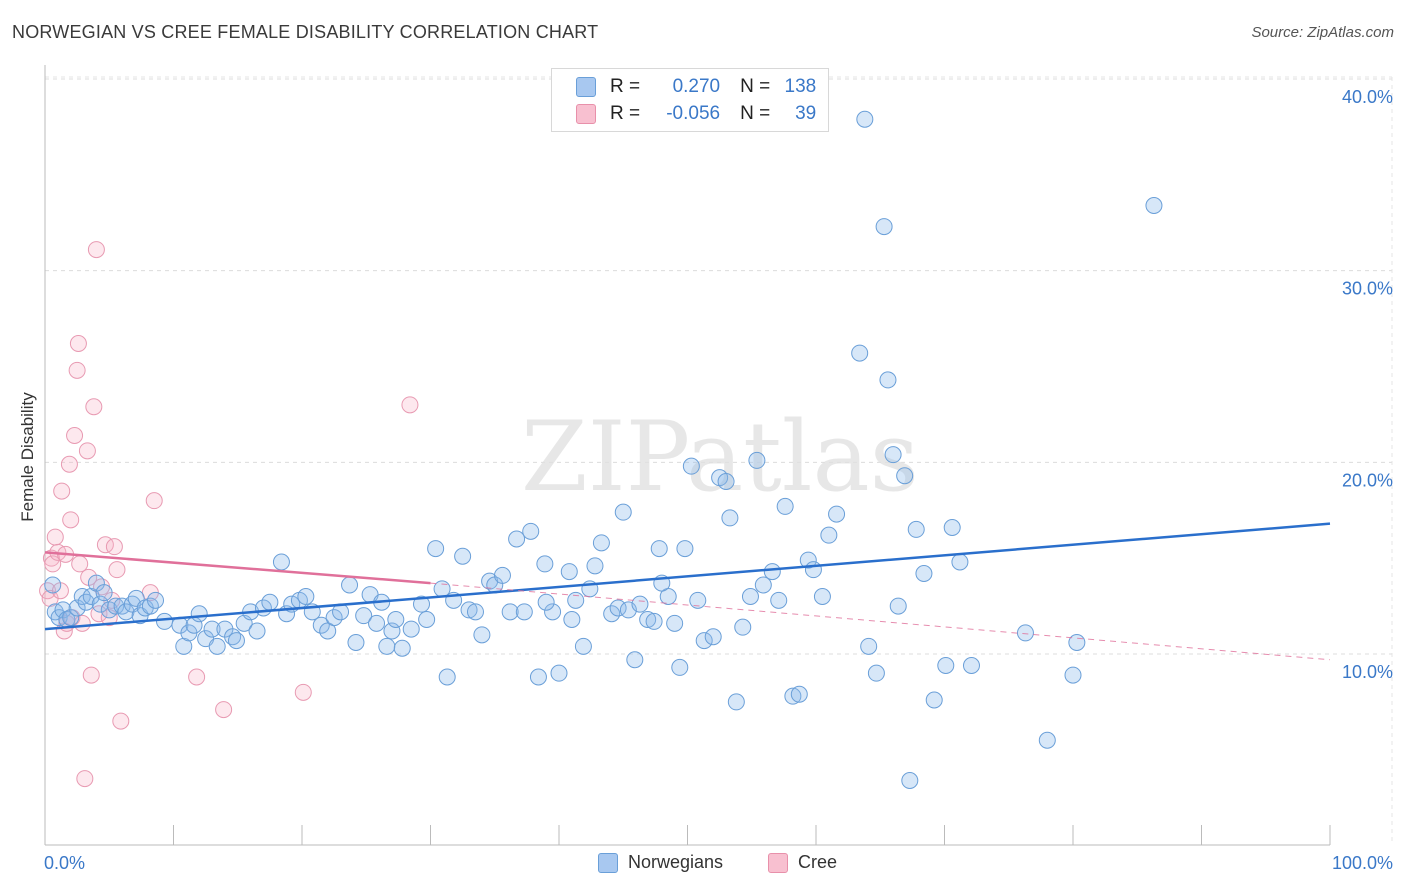 Image resolution: width=1406 pixels, height=892 pixels. Describe the element at coordinates (687, 576) in the screenshot. I see `norwegians-trend-line` at that location.